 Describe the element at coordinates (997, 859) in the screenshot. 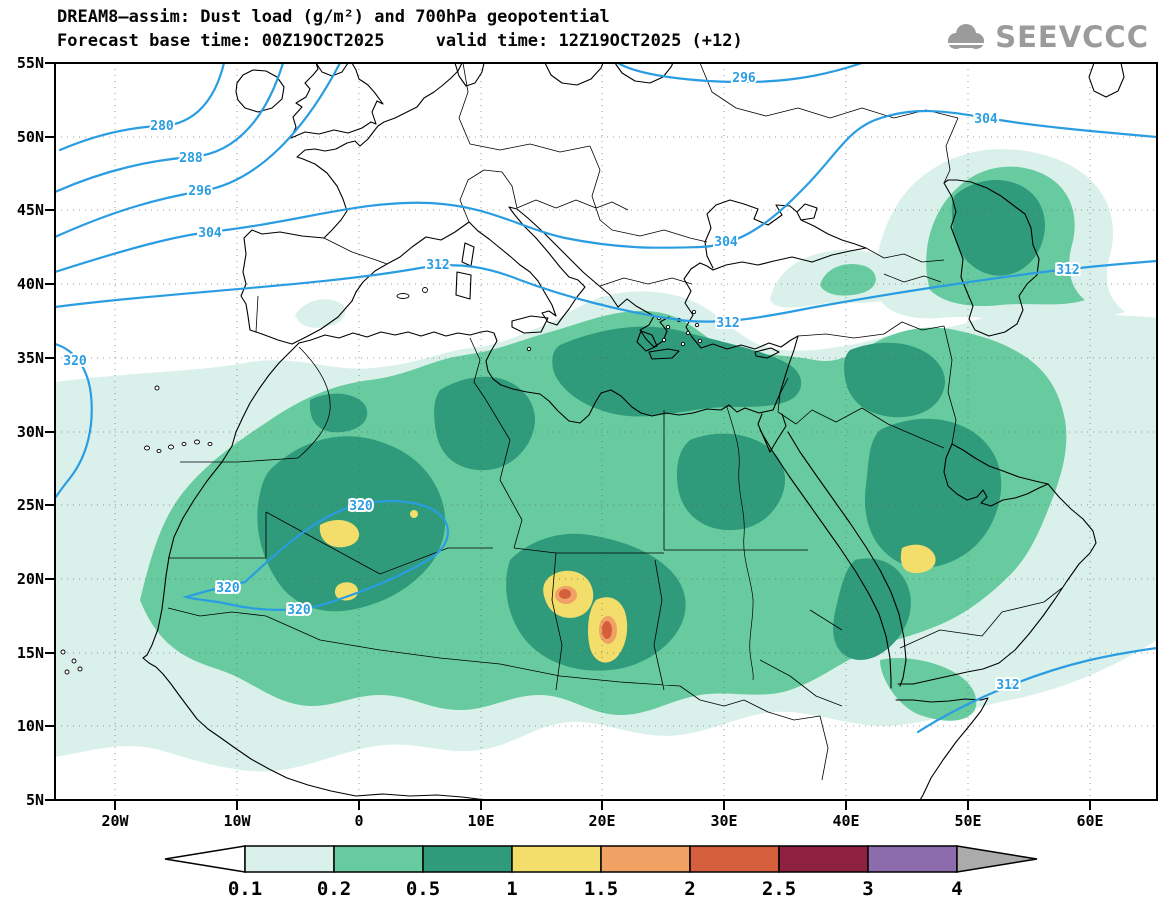

I see `colorbar-above-max-arrow` at that location.